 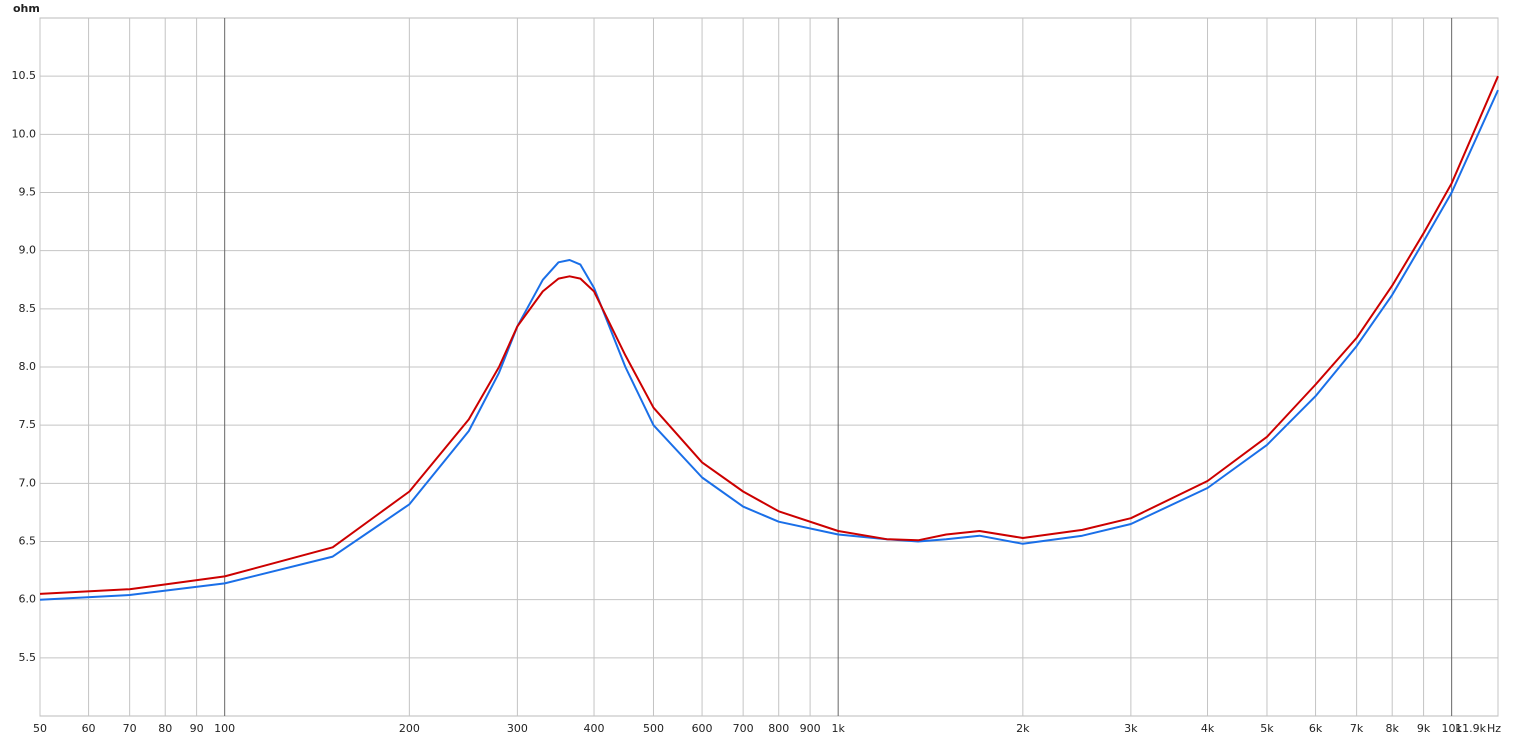 I want to click on x-tick-label: 5k, so click(x=1267, y=728).